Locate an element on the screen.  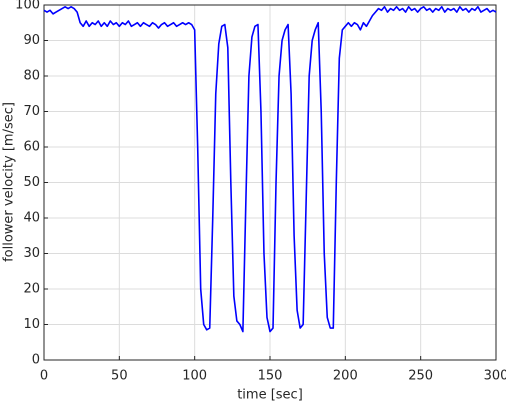
x-axis-label: time [sec] is located at coordinates (270, 395).